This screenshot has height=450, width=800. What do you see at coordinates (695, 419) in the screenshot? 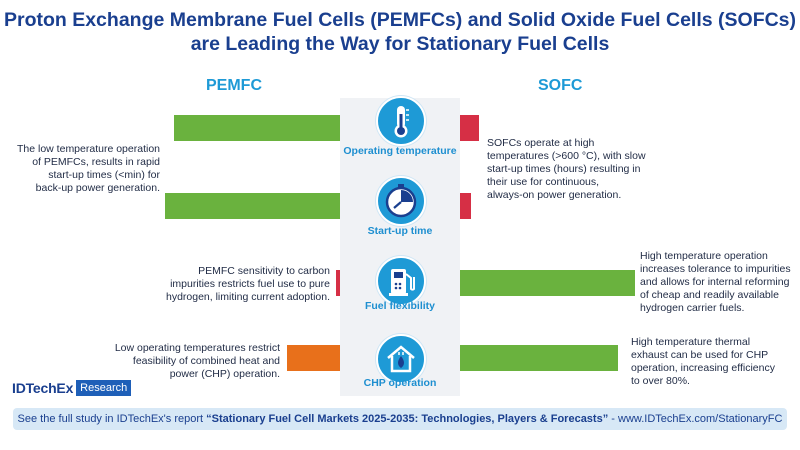
I see `footer-link: - www.IDTechEx.com/StationaryFC` at bounding box center [695, 419].